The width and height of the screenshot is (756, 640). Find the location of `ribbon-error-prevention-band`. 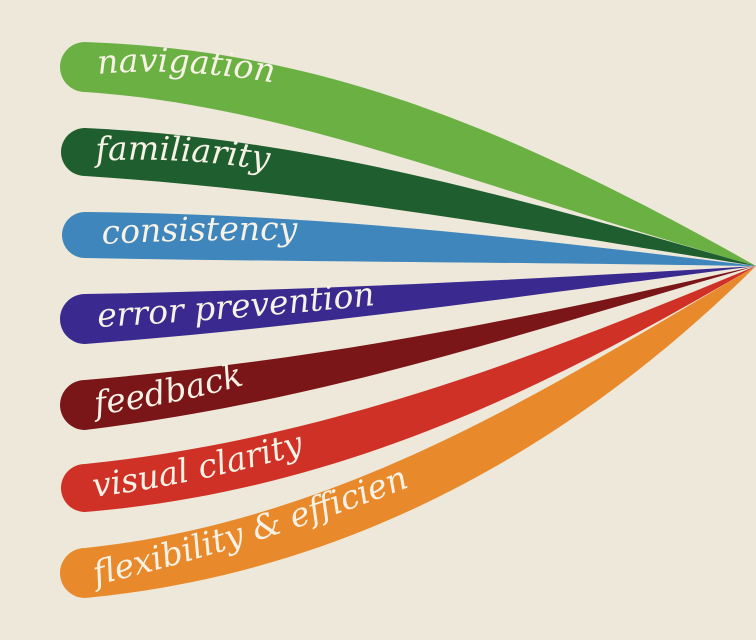

ribbon-error-prevention-band is located at coordinates (408, 305).